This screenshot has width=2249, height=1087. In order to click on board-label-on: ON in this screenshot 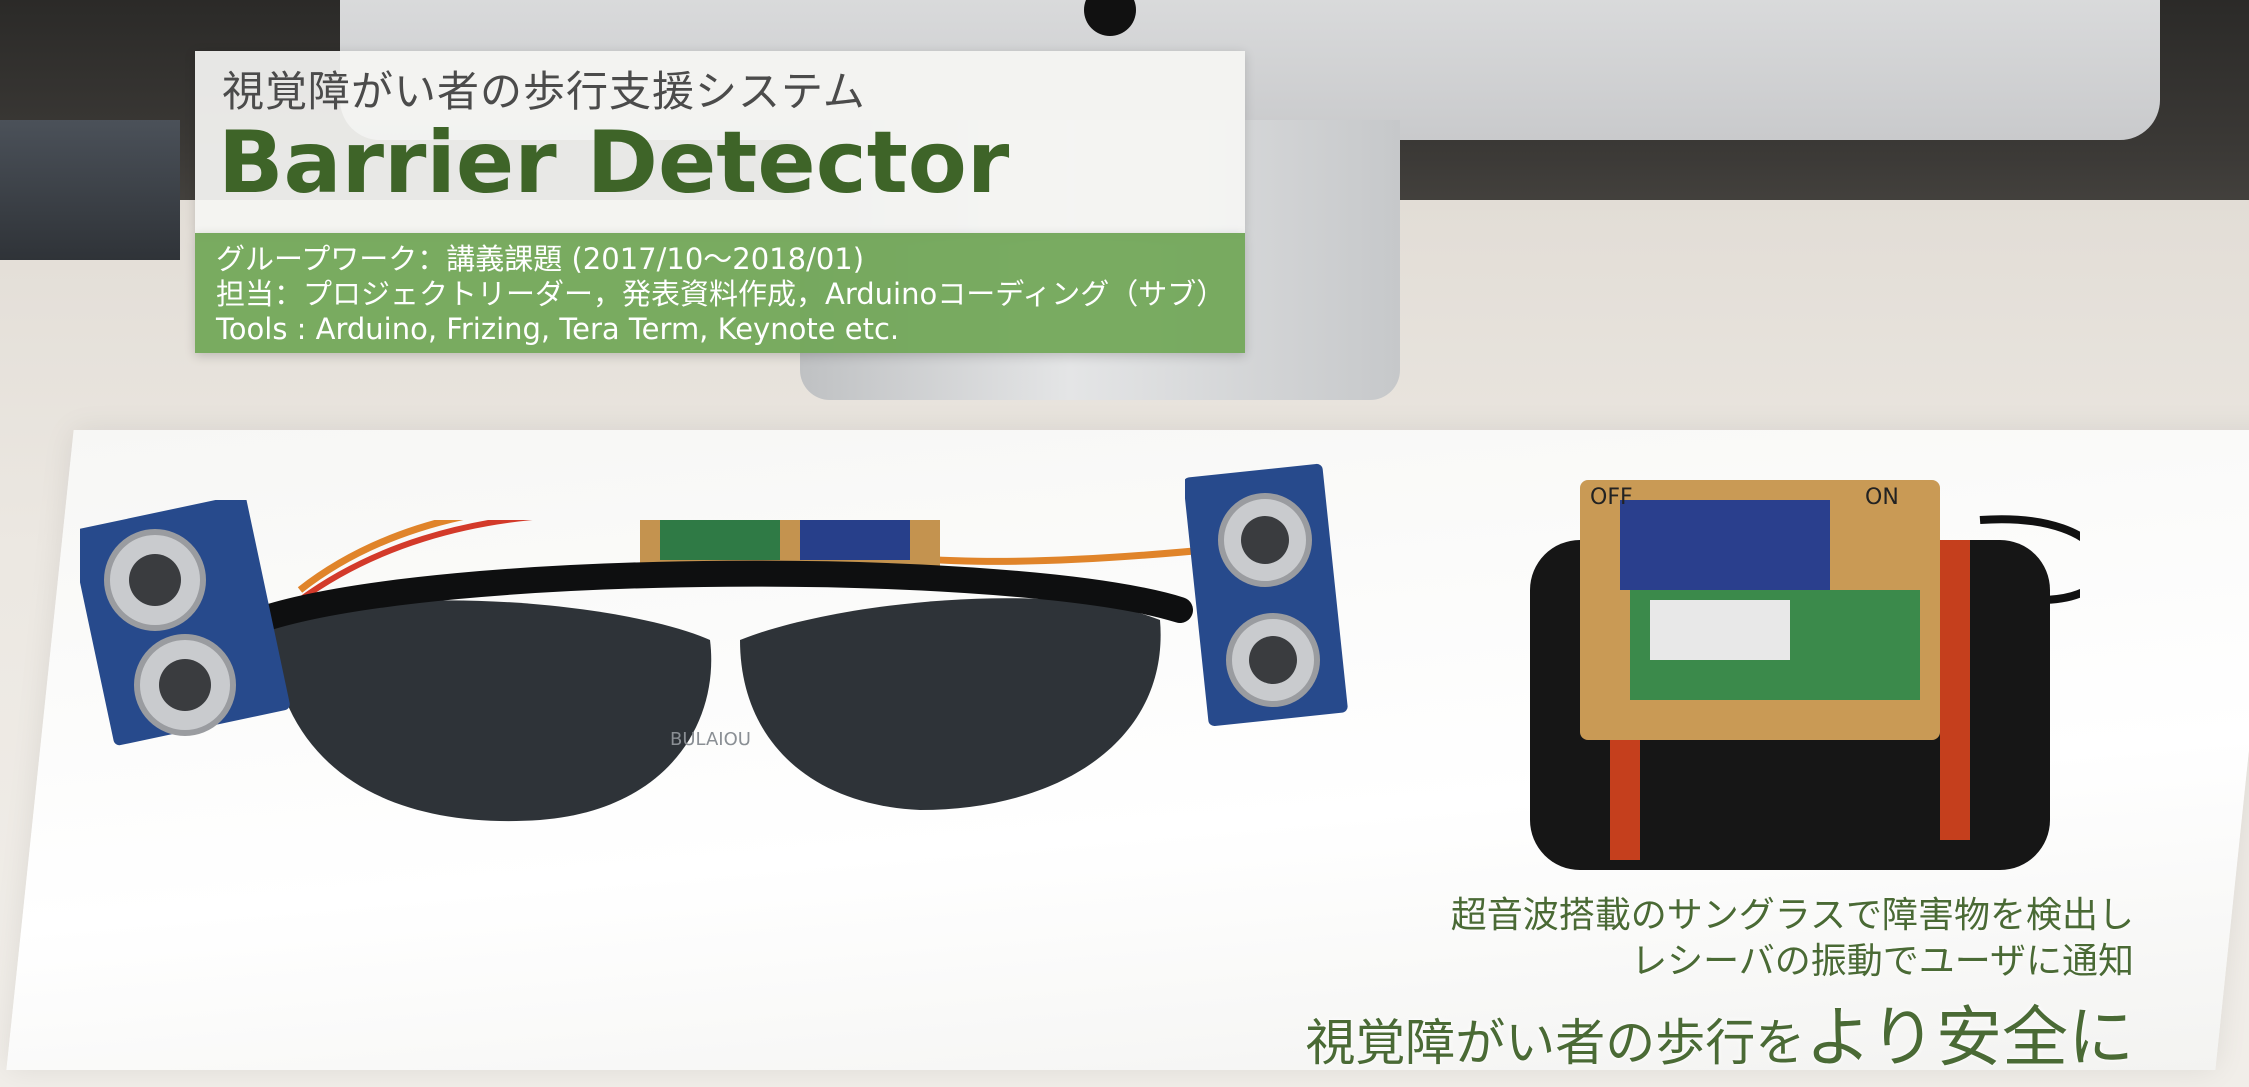, I will do `click(1882, 497)`.